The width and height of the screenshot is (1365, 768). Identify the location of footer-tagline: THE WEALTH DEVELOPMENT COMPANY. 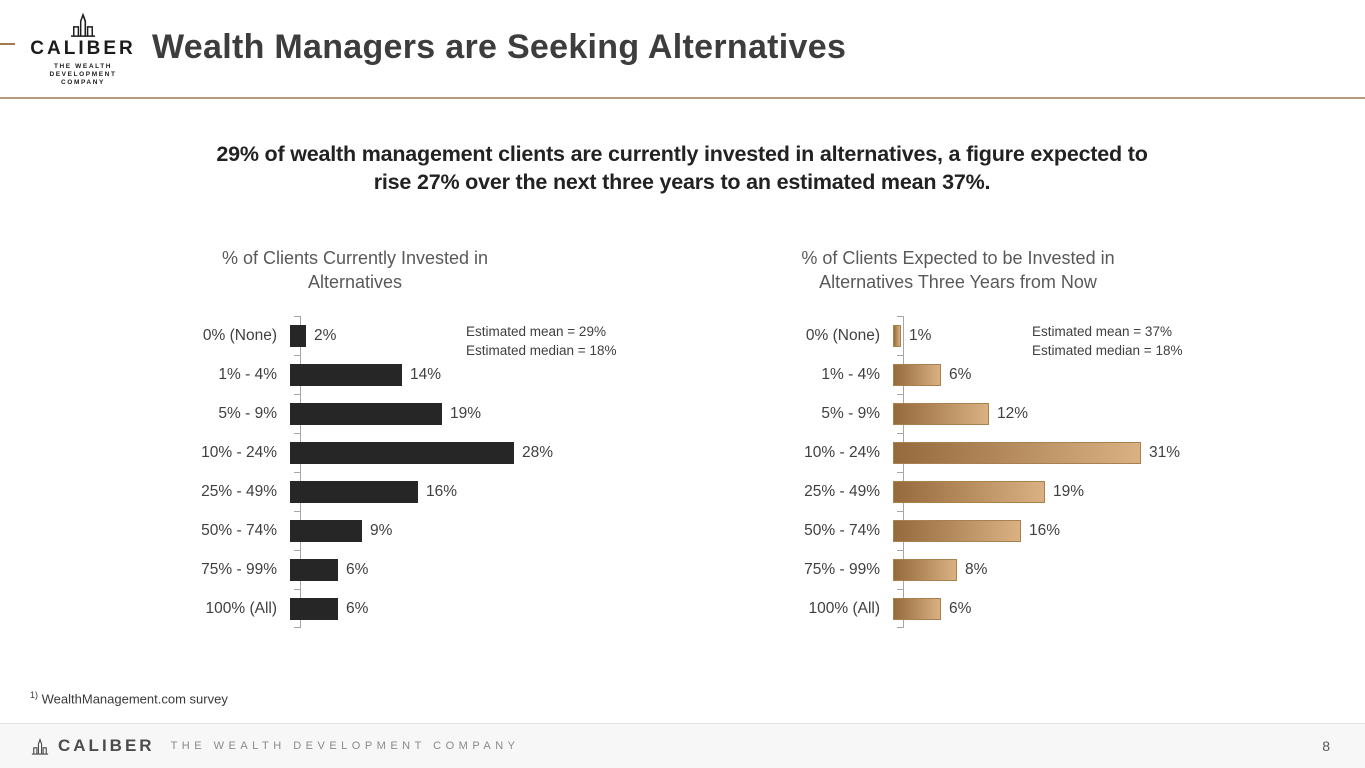
(345, 746).